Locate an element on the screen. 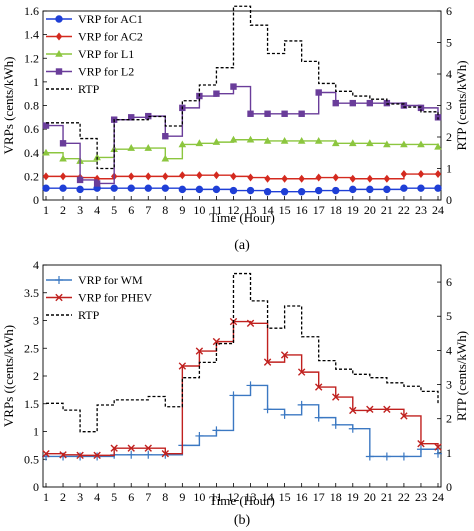 This screenshot has width=474, height=531. y2-tick-label: 5 is located at coordinates (449, 43).